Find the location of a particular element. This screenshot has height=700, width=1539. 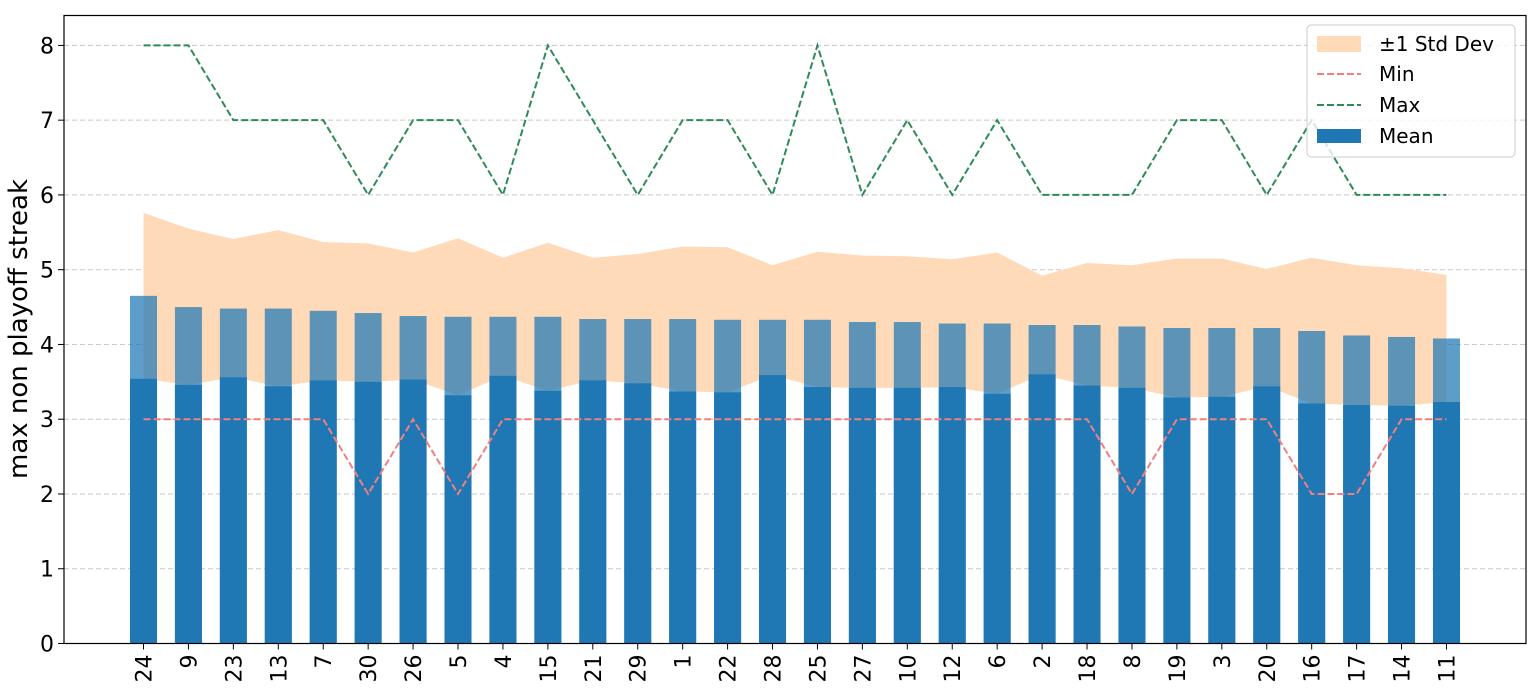

x-tick-label: 4 is located at coordinates (504, 662).